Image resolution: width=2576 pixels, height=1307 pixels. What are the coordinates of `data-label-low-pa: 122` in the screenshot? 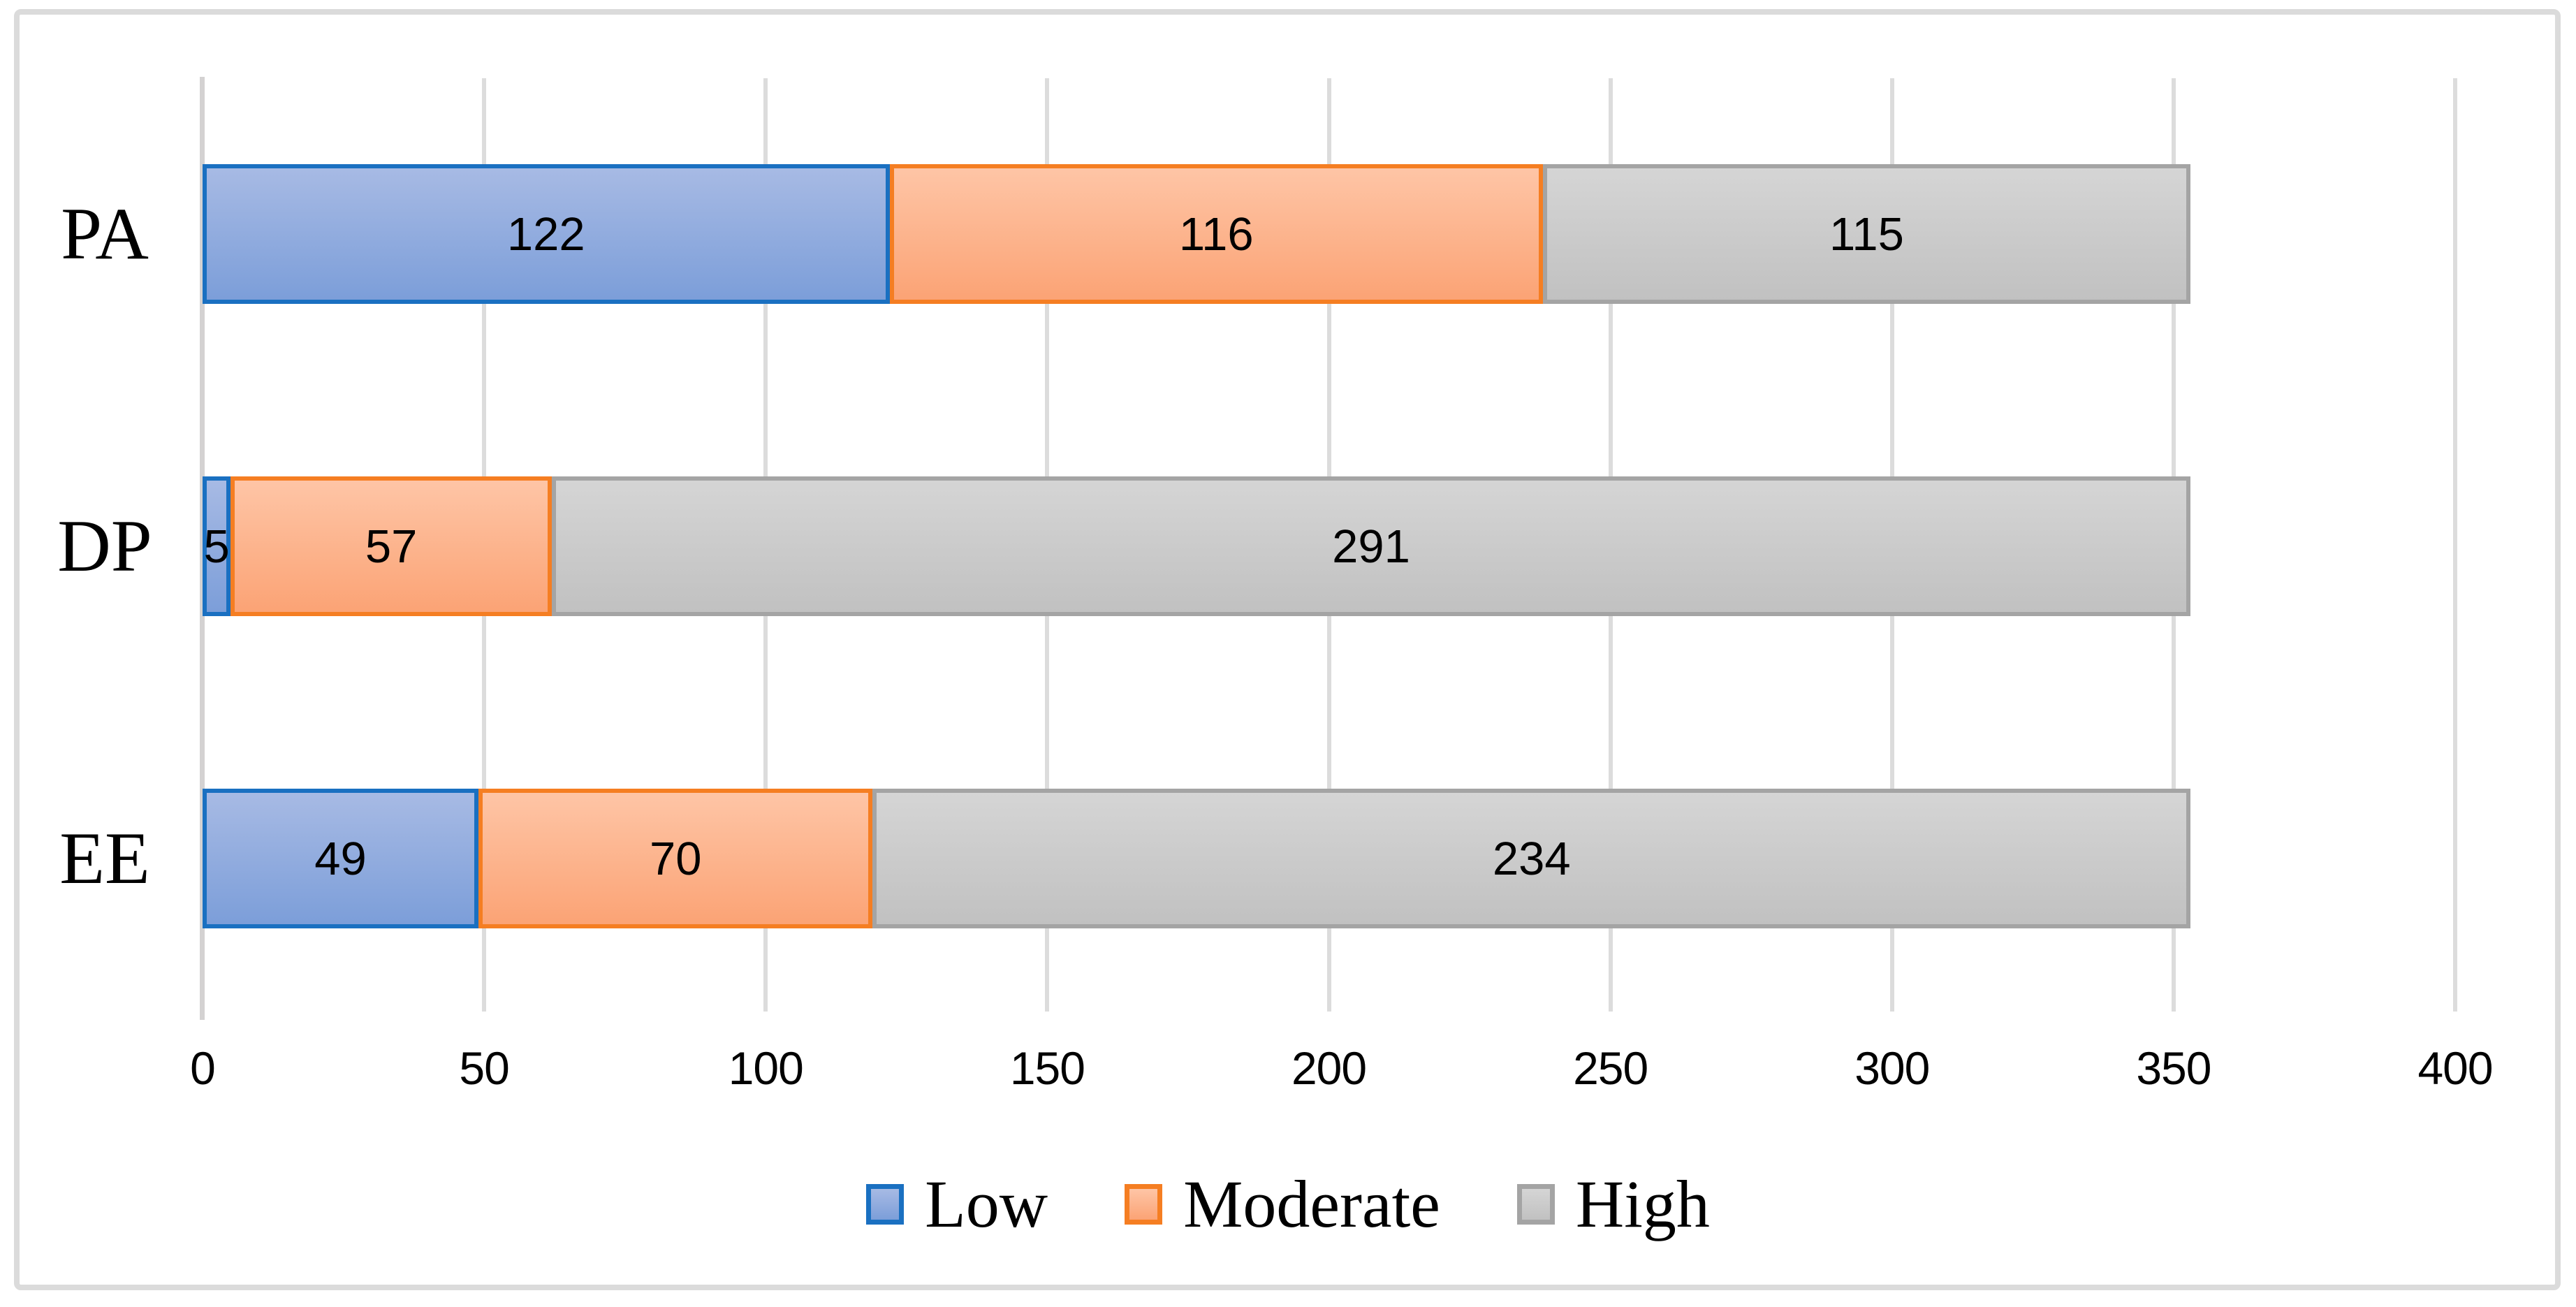 It's located at (545, 234).